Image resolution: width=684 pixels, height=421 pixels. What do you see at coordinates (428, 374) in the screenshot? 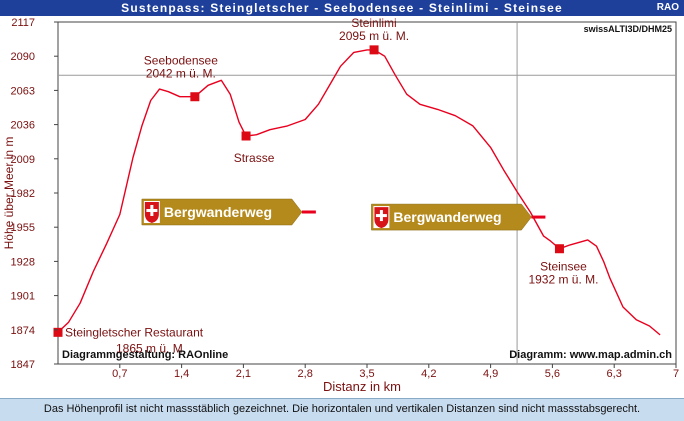
I see `x-tick-label: 4,2` at bounding box center [428, 374].